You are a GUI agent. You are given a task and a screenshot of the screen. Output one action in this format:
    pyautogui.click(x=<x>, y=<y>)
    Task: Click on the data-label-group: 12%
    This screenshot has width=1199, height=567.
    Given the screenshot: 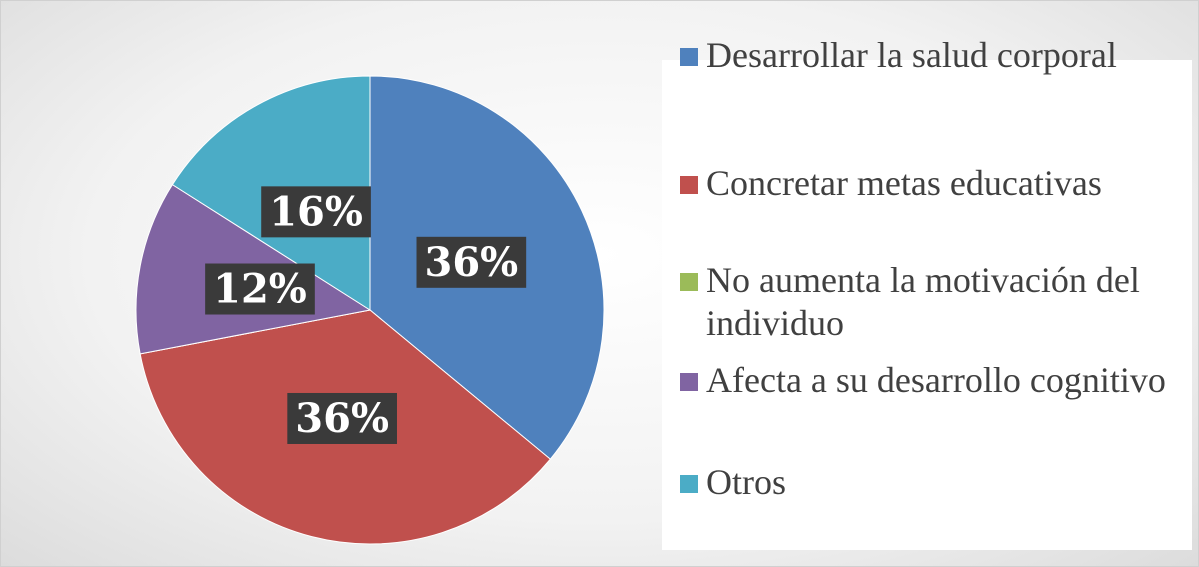 What is the action you would take?
    pyautogui.click(x=260, y=289)
    